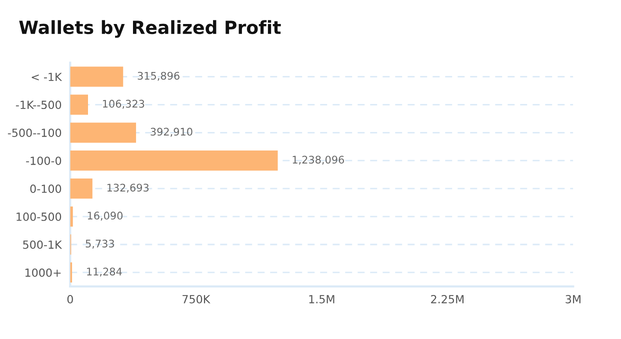 This screenshot has height=339, width=621. I want to click on data-label: 11,284, so click(104, 272).